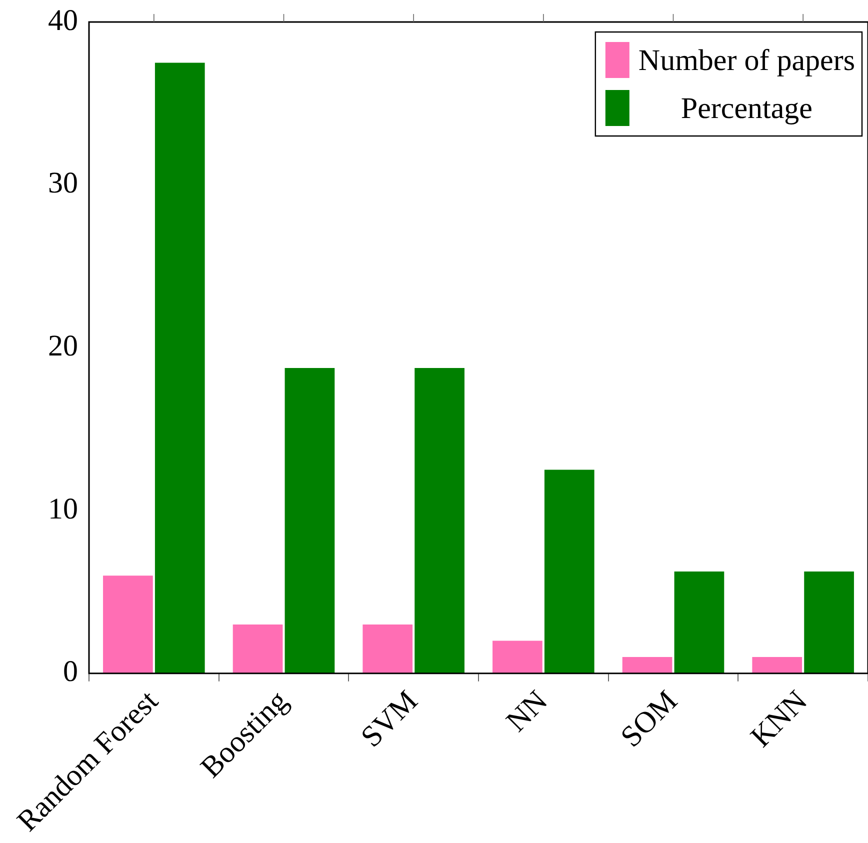 The width and height of the screenshot is (868, 843). I want to click on legend-label: Percentage, so click(746, 108).